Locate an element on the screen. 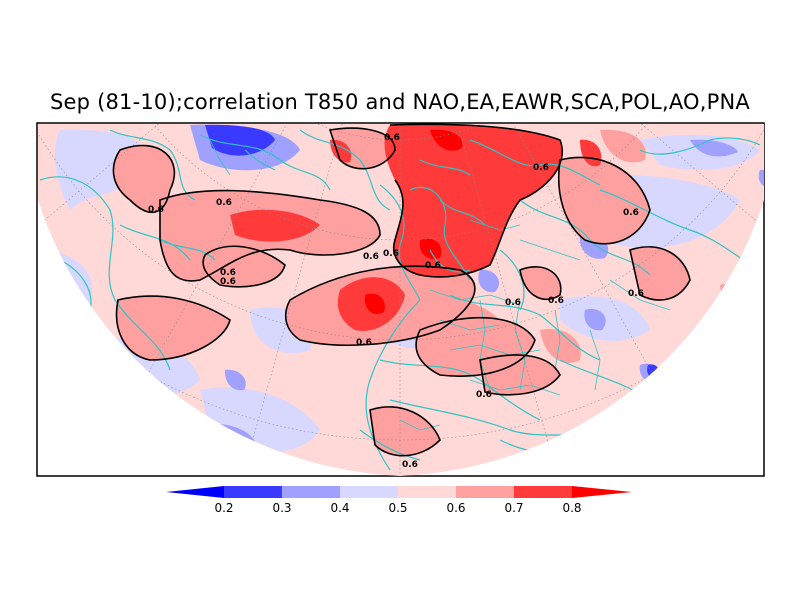 This screenshot has height=600, width=800. colorbar-tick-label: 0.5 is located at coordinates (397, 508).